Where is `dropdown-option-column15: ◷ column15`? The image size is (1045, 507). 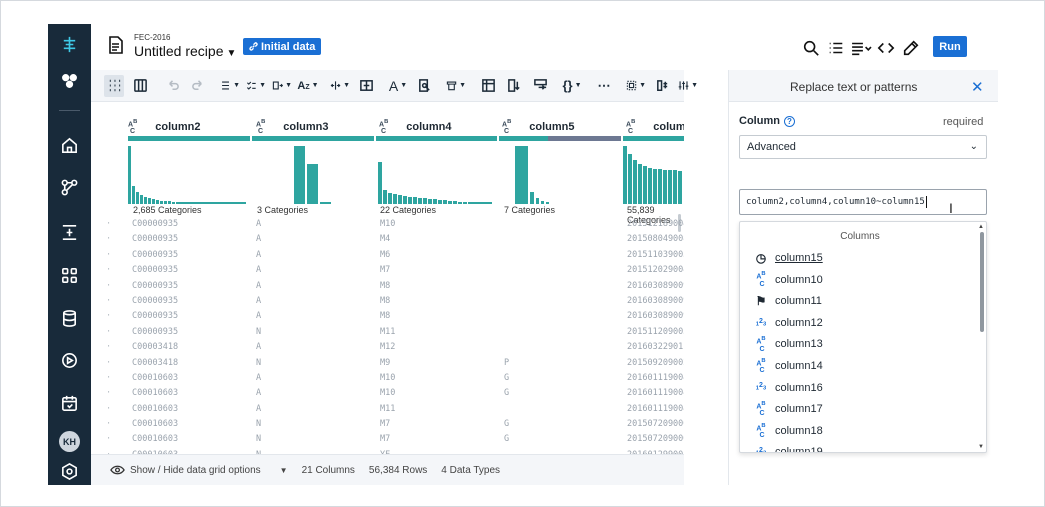 dropdown-option-column15: ◷ column15 is located at coordinates (788, 258).